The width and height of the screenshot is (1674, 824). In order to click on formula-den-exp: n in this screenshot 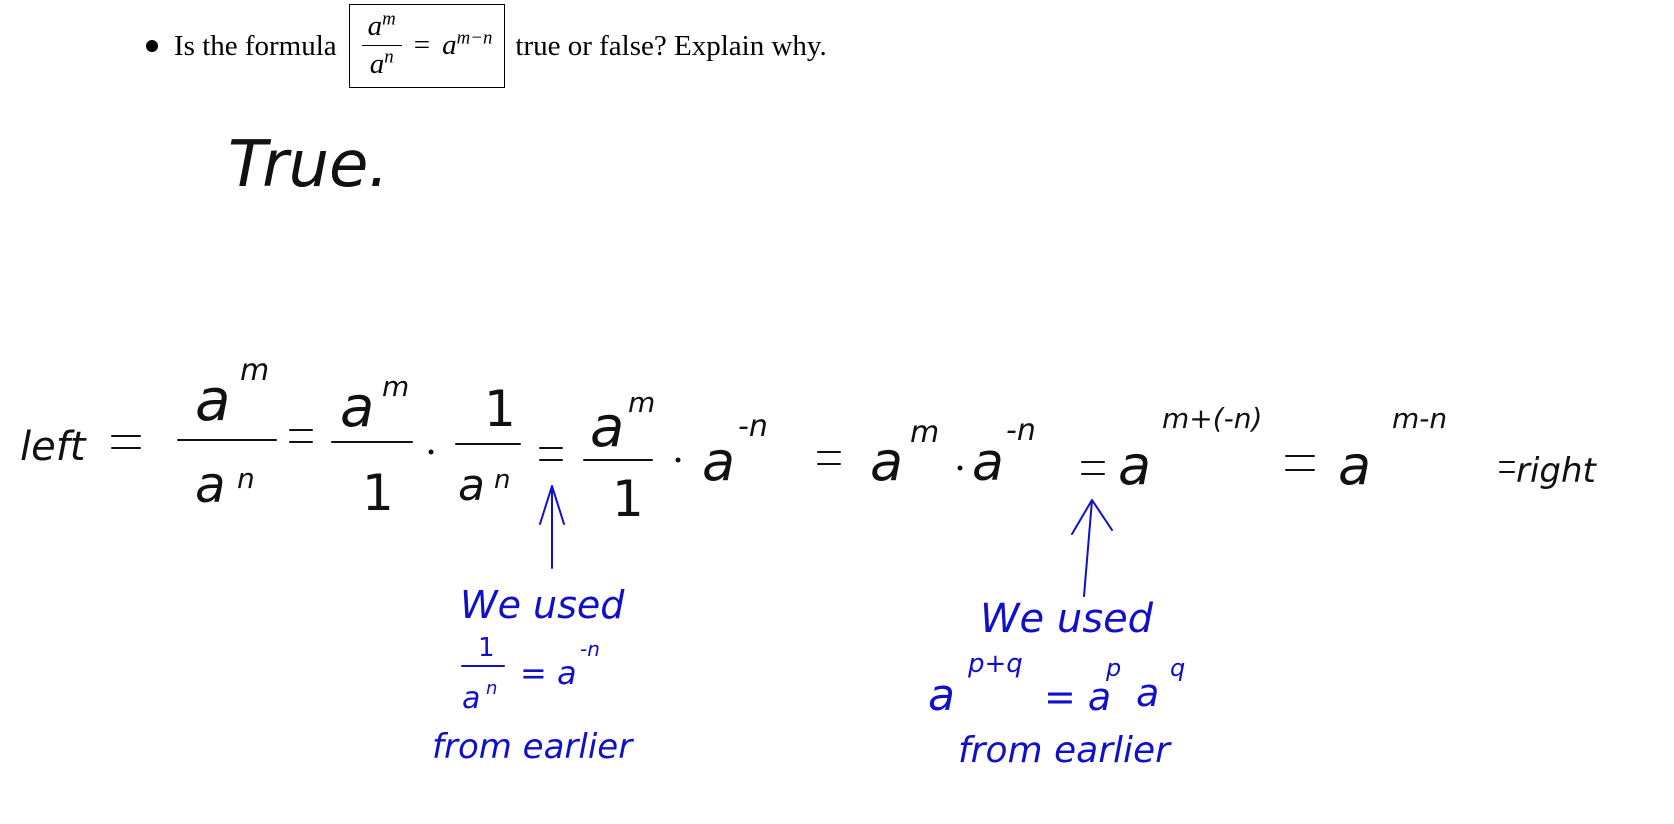, I will do `click(389, 56)`.